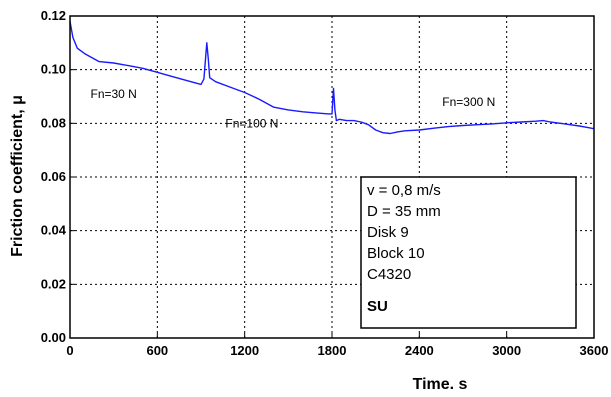  I want to click on y-tick-label: 0.00, so click(53, 337).